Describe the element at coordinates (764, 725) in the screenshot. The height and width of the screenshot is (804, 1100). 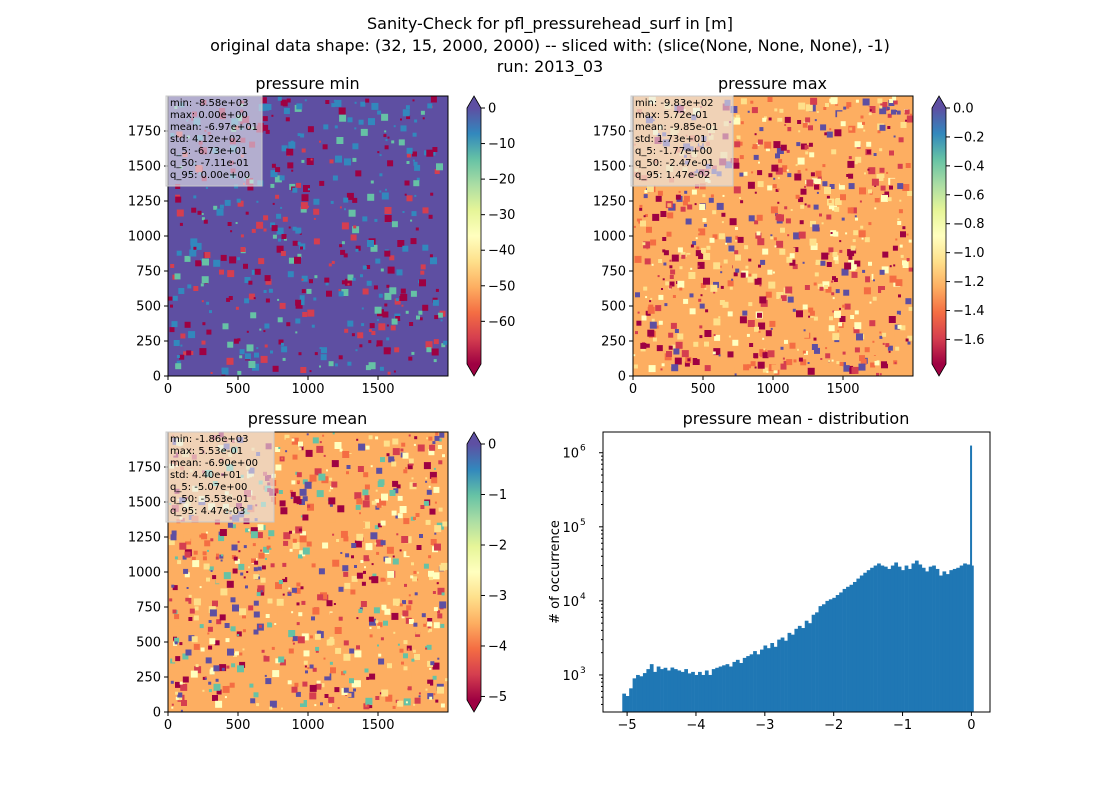
I see `x-tick-label: −3` at that location.